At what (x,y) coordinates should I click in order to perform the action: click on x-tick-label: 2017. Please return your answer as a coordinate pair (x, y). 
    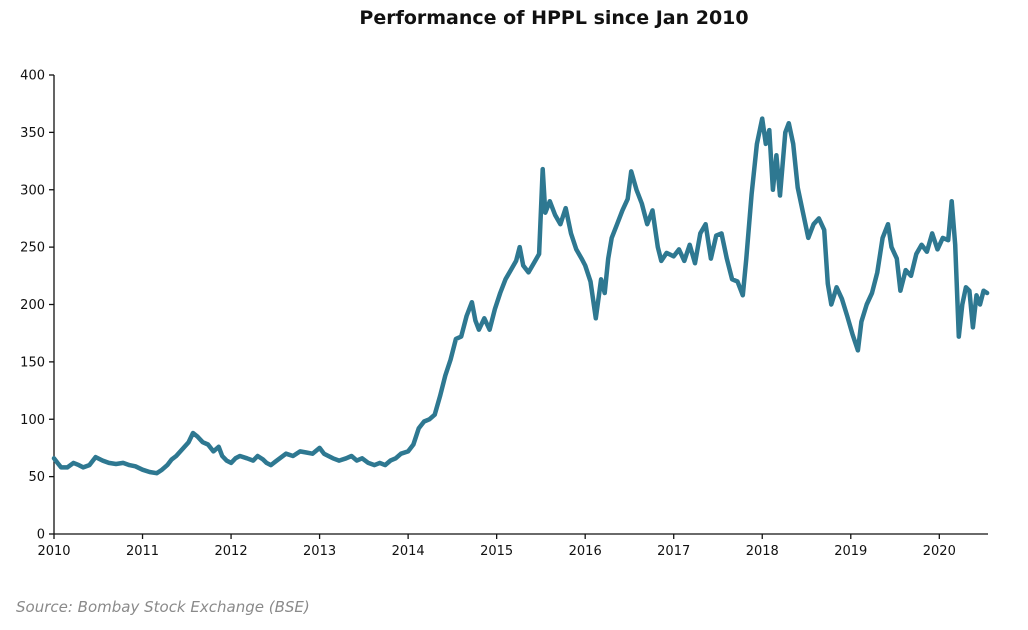
    Looking at the image, I should click on (673, 551).